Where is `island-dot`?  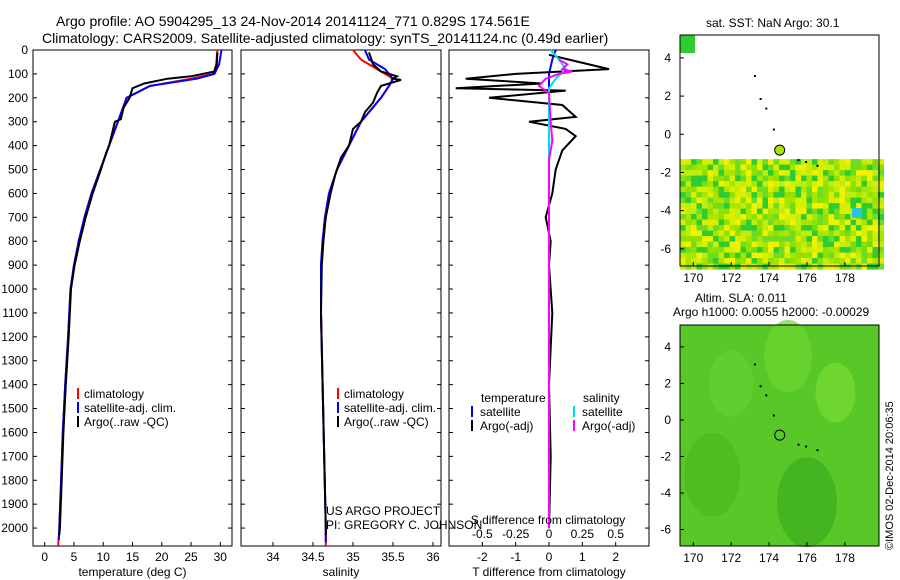 island-dot is located at coordinates (798, 444).